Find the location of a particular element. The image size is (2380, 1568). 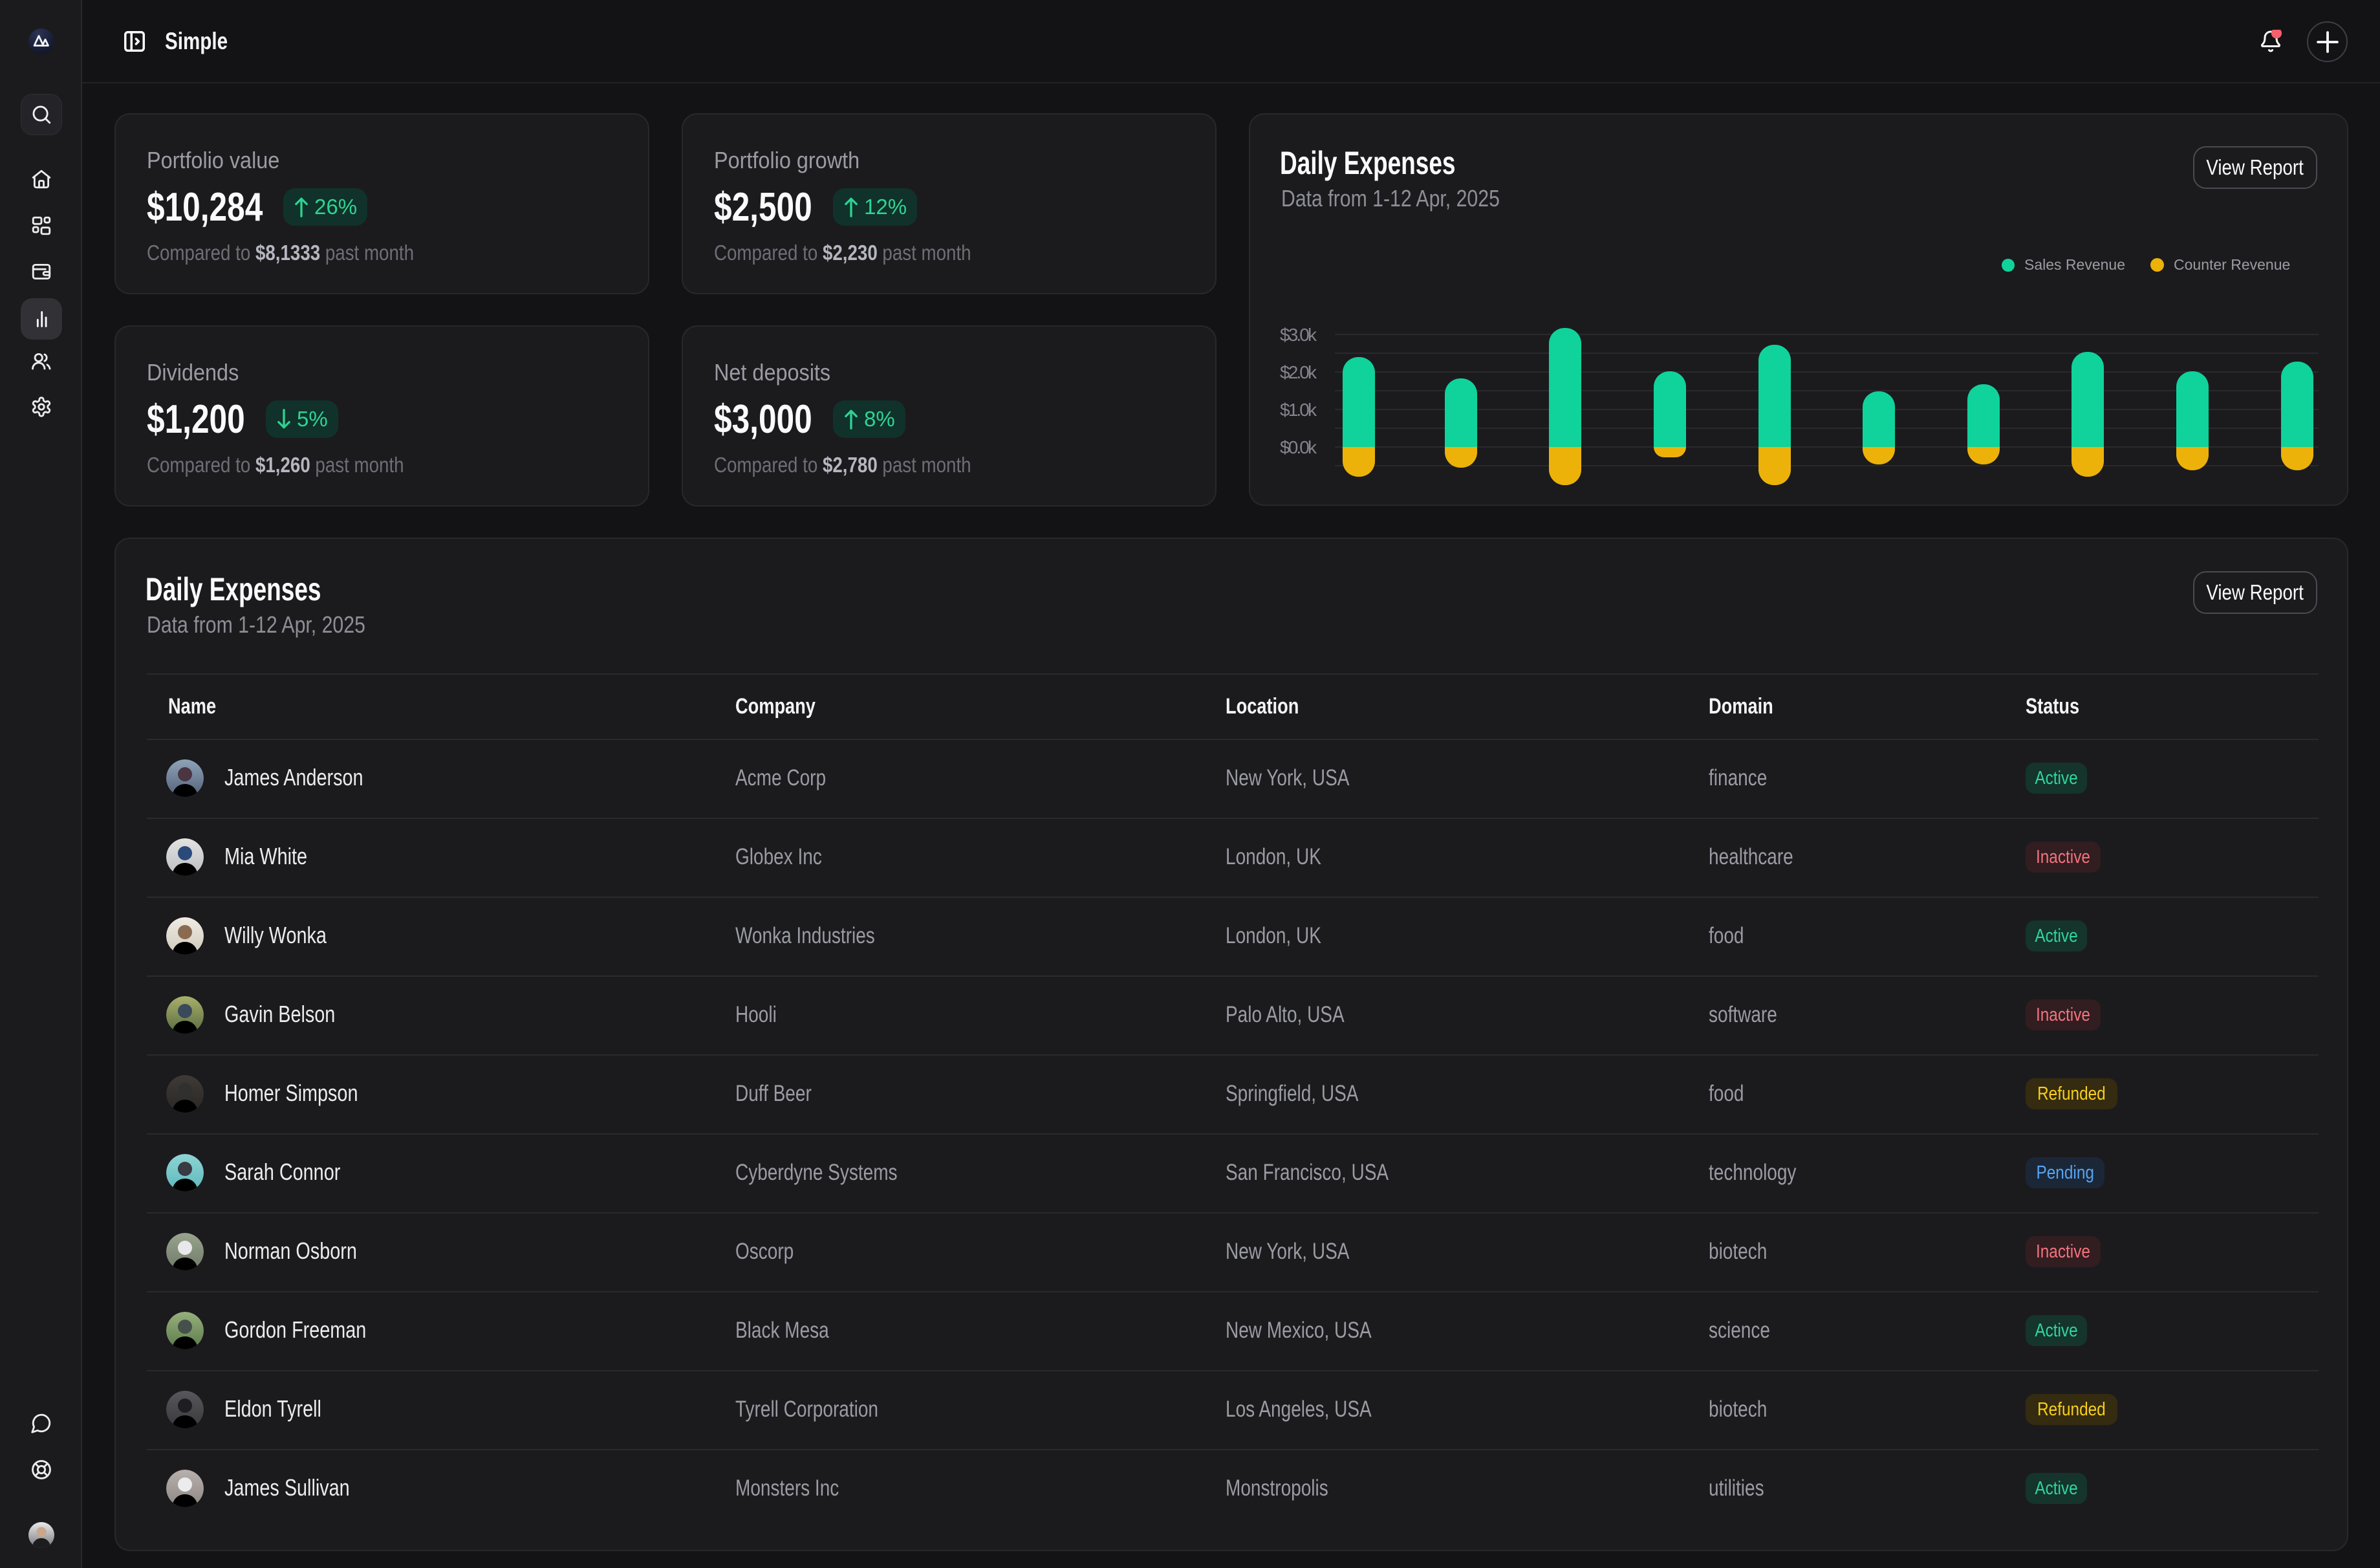

svg-text: $2.0k is located at coordinates (1298, 372).